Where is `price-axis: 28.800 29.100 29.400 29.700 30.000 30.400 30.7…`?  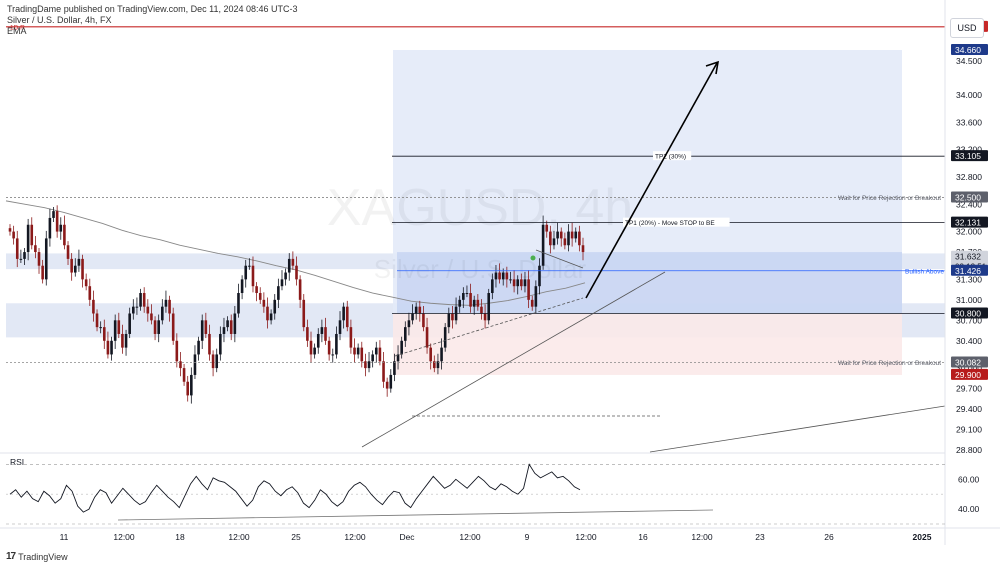 price-axis: 28.800 29.100 29.400 29.700 30.000 30.400 30.7… is located at coordinates (966, 272).